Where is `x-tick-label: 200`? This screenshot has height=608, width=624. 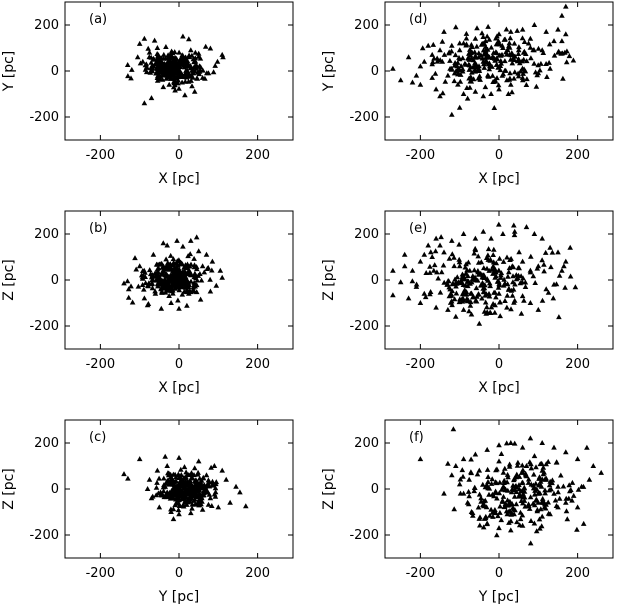 x-tick-label: 200 is located at coordinates (577, 573).